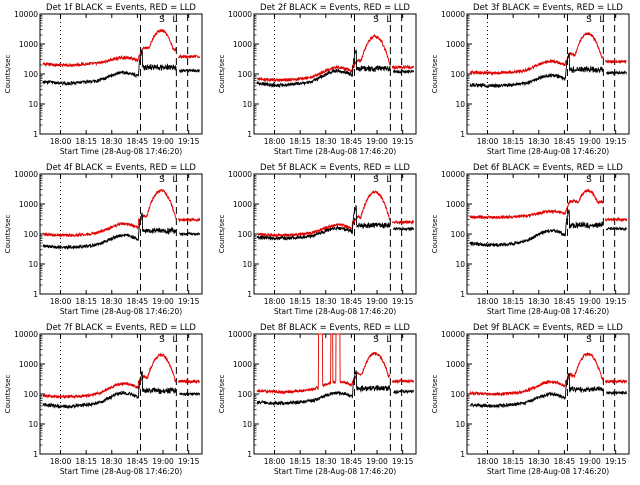 This screenshot has height=485, width=640. Describe the element at coordinates (548, 168) in the screenshot. I see `panel-title: Det 6f BLACK = Events, RED = LLD` at that location.